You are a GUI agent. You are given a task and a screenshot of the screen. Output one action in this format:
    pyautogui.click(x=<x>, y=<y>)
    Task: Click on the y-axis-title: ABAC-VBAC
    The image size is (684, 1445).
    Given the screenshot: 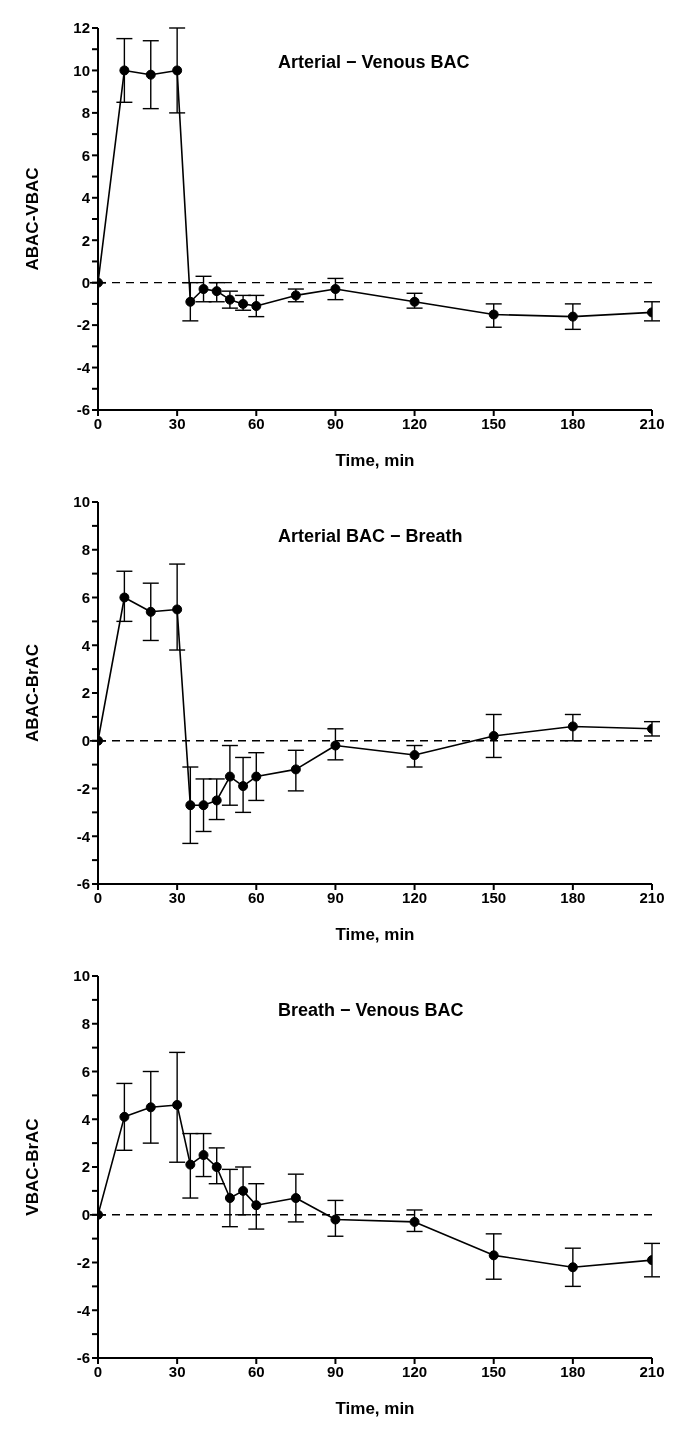 What is the action you would take?
    pyautogui.click(x=33, y=219)
    